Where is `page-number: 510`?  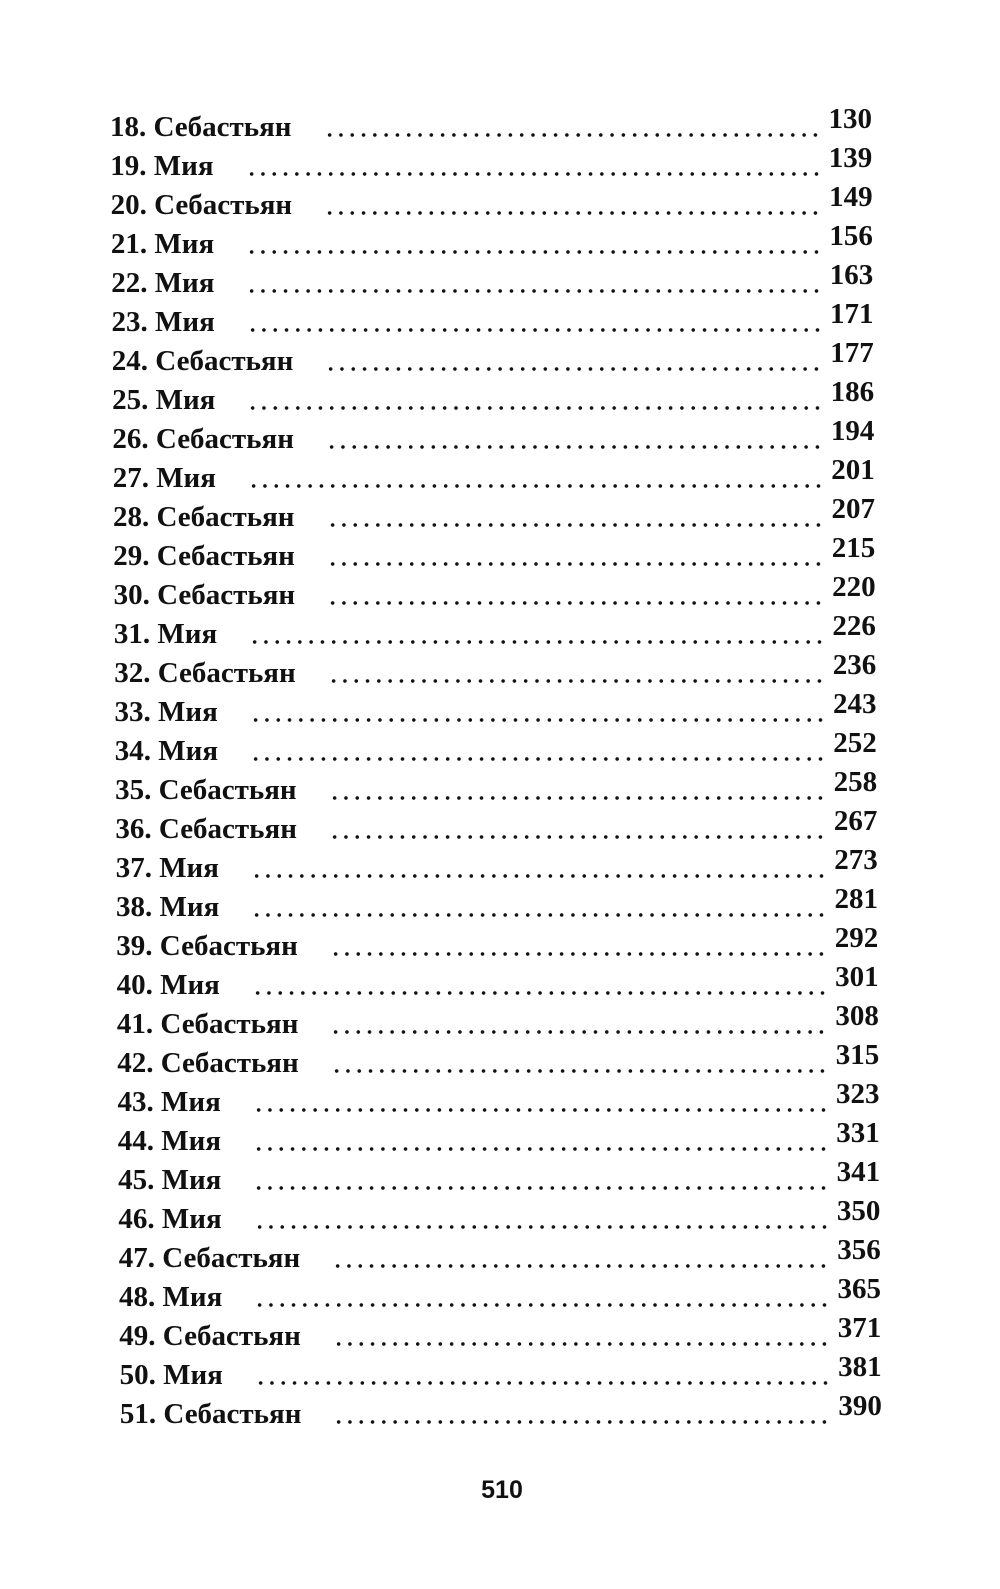 page-number: 510 is located at coordinates (502, 1490).